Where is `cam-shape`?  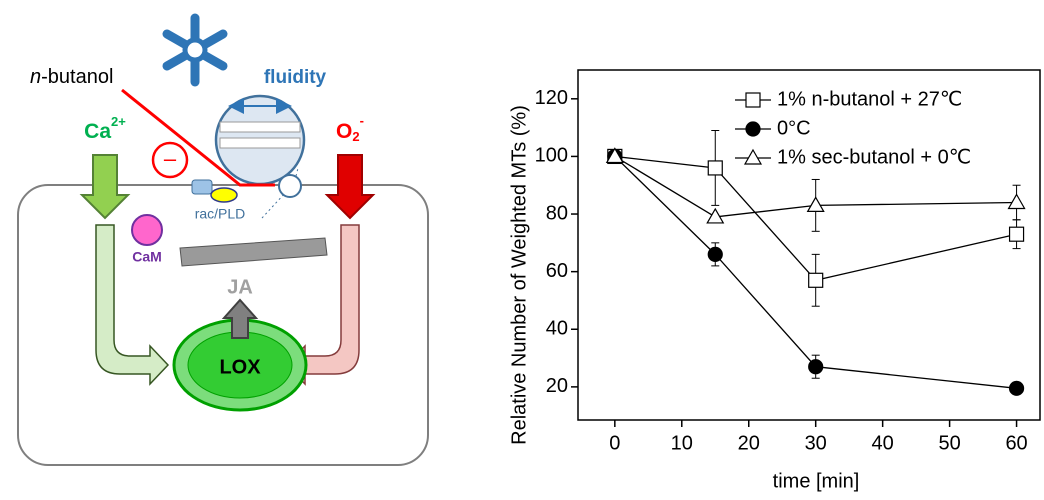 cam-shape is located at coordinates (147, 230).